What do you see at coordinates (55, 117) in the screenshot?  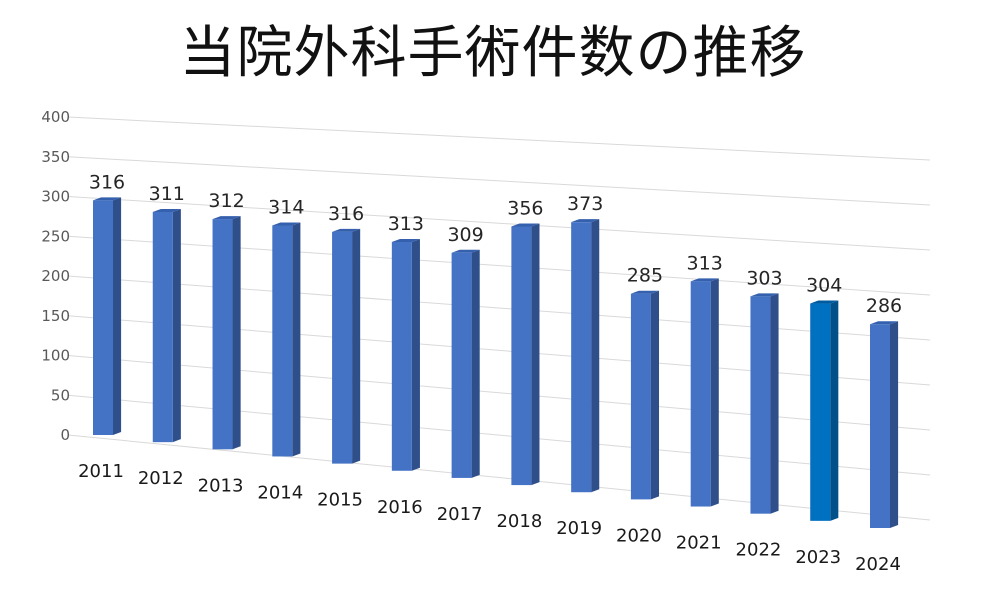 I see `y-tick-label: 400` at bounding box center [55, 117].